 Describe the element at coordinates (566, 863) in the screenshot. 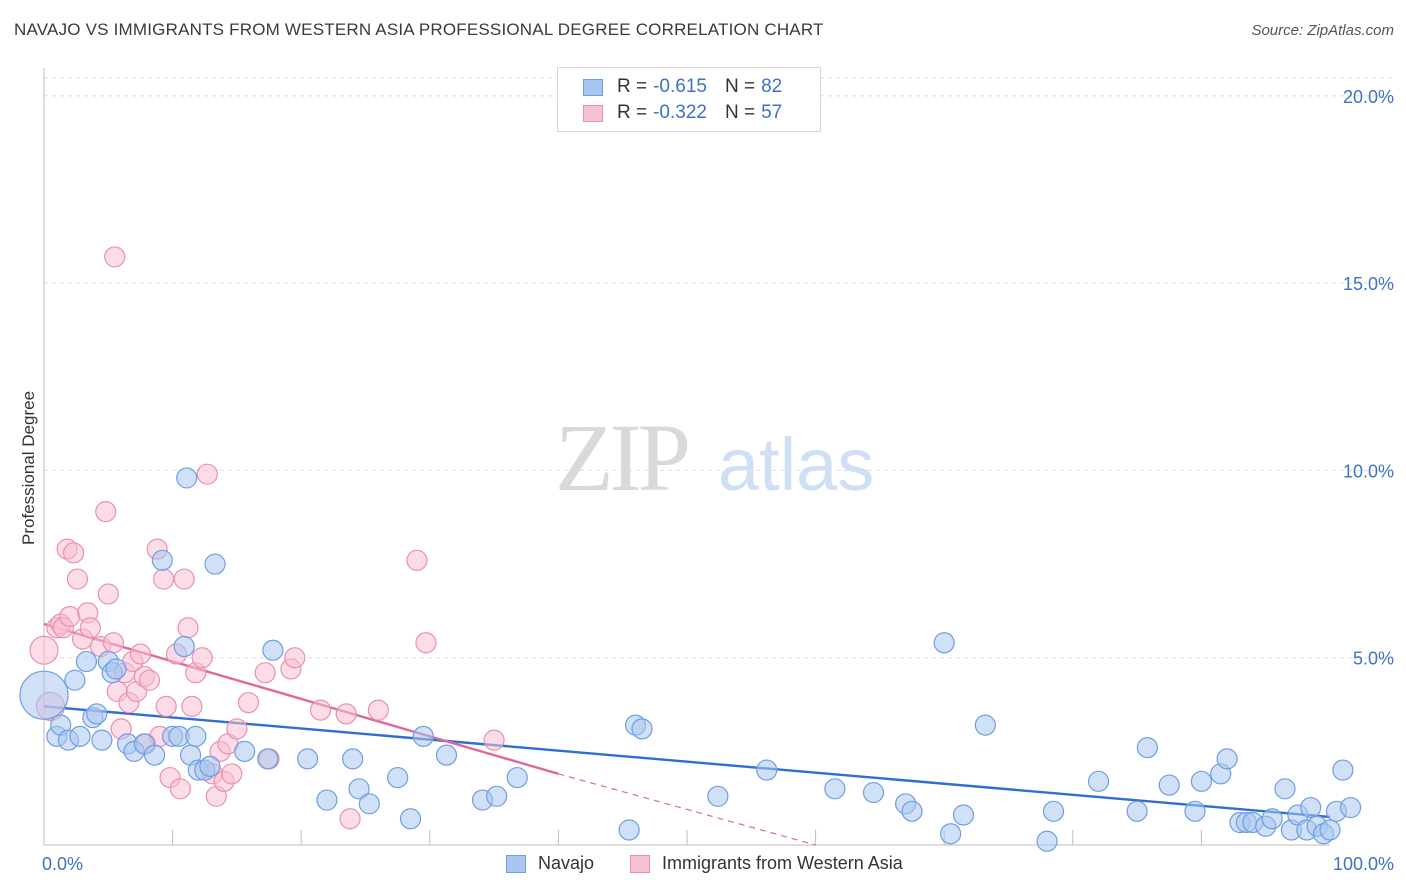

I see `bottom-legend-label-navajo: Navajo` at that location.